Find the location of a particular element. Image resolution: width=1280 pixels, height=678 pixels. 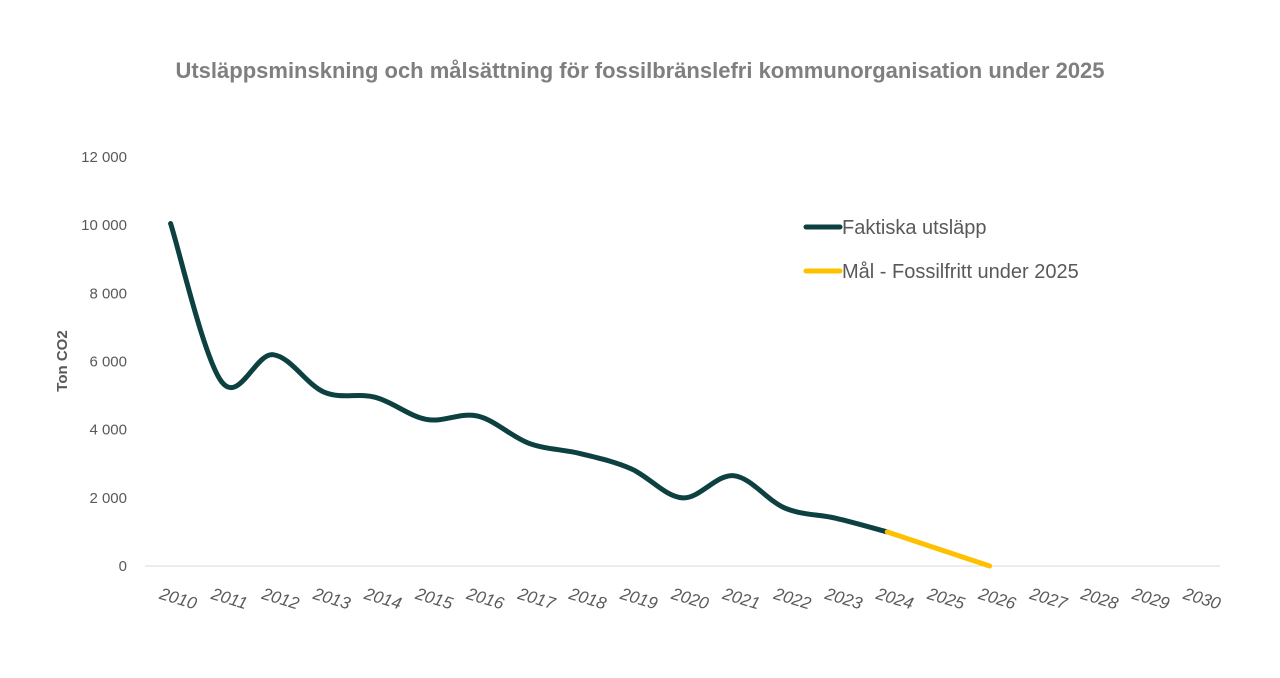

x-tick-label: 2030 is located at coordinates (1201, 599).